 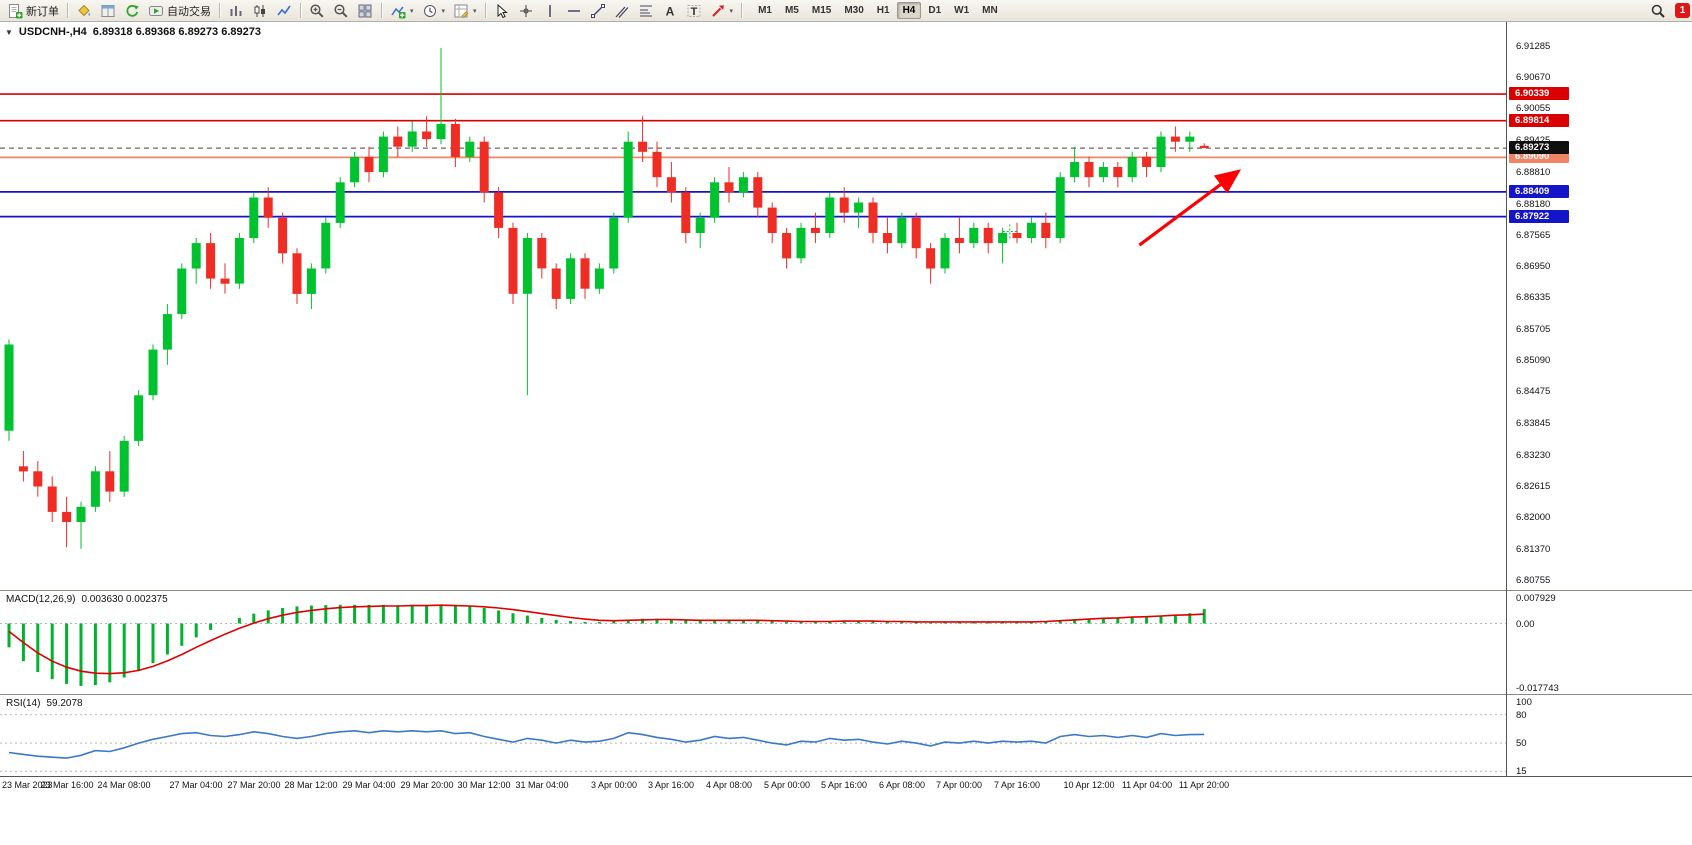 I want to click on timeframe-h4-button: H4, so click(x=909, y=10).